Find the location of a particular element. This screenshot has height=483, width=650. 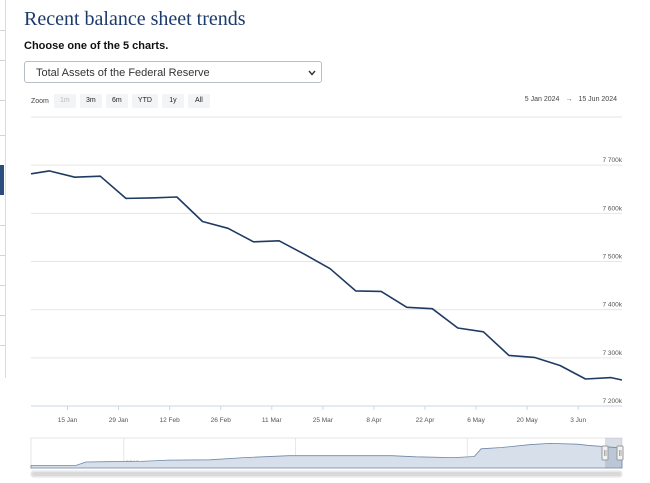

y-axis-labels: 7 200k 7 300k 7 400k 7 500k 7 600k 7 700k is located at coordinates (612, 281).